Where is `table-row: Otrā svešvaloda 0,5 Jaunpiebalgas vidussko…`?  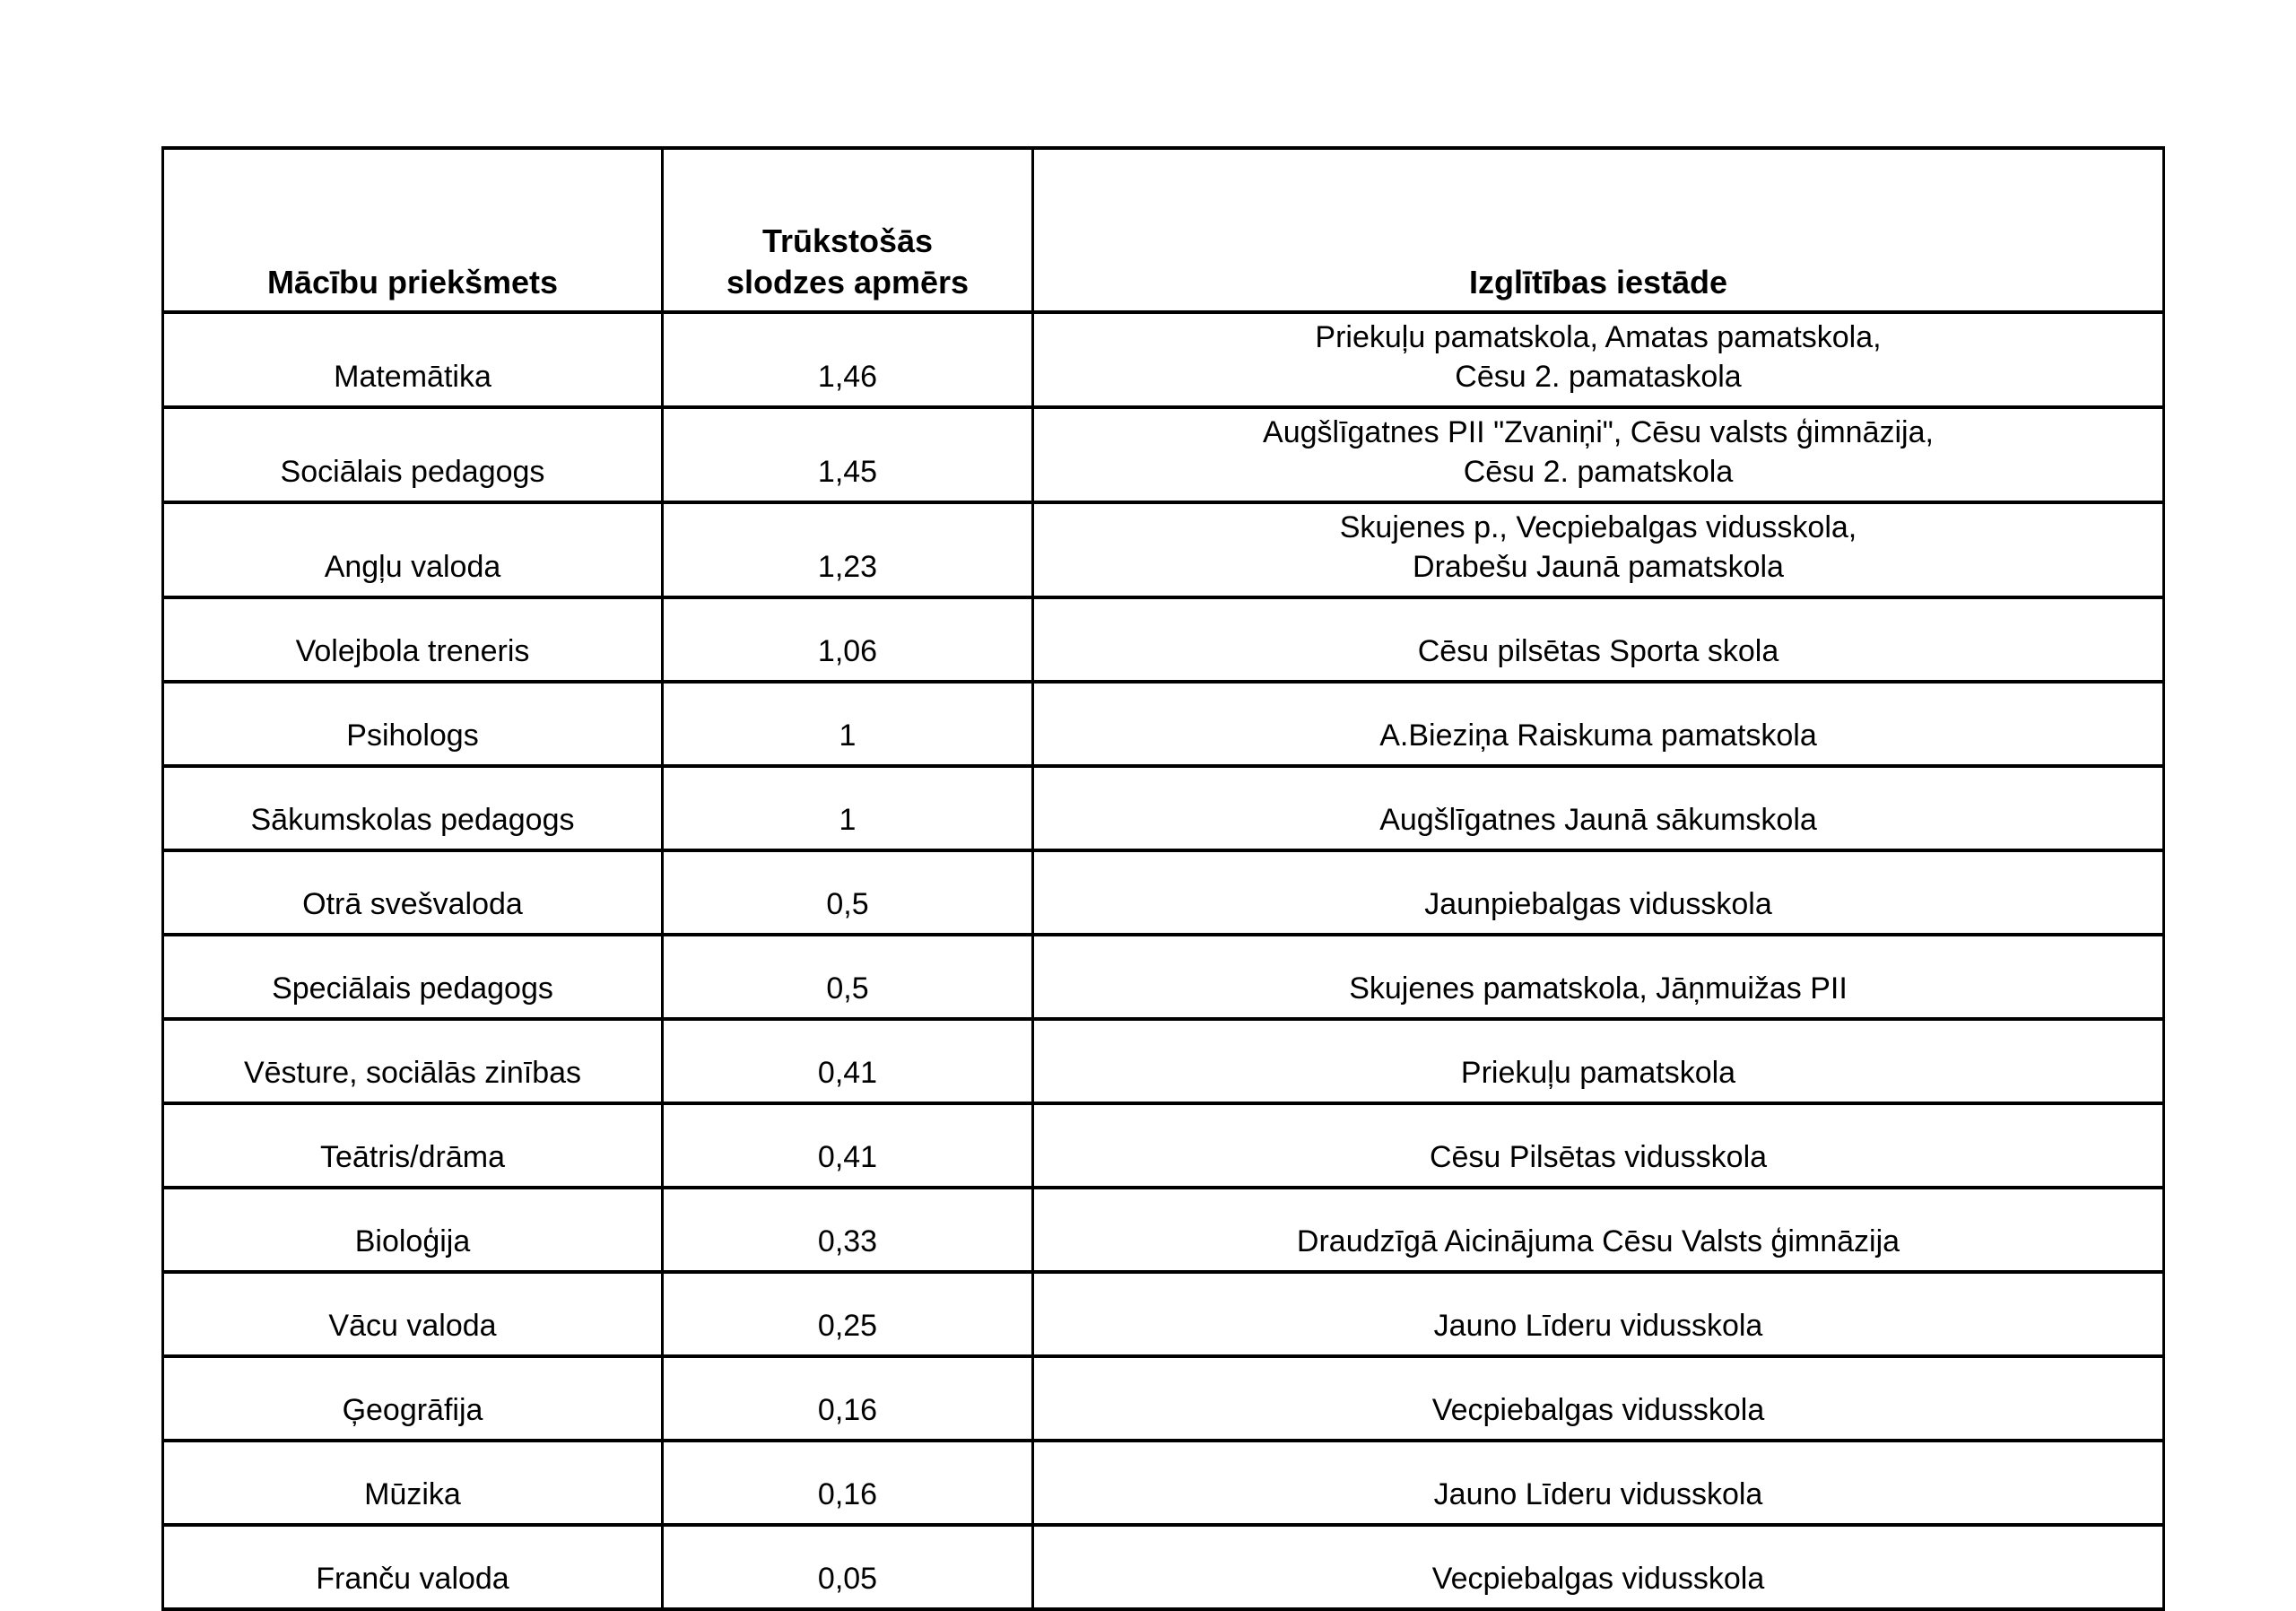 table-row: Otrā svešvaloda 0,5 Jaunpiebalgas vidussko… is located at coordinates (1163, 892).